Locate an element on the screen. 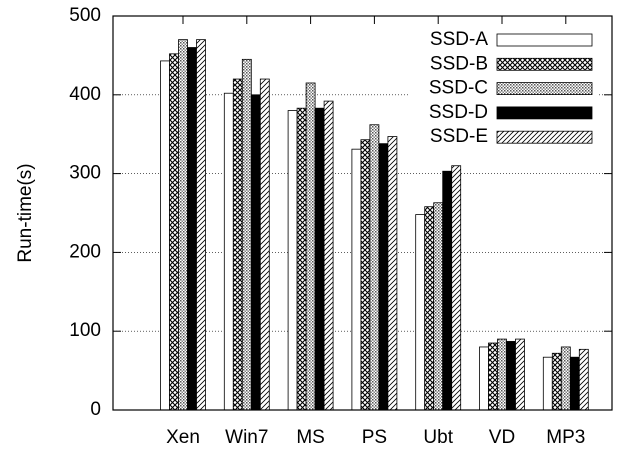 The image size is (620, 451). legend-label: SSD-E is located at coordinates (459, 136).